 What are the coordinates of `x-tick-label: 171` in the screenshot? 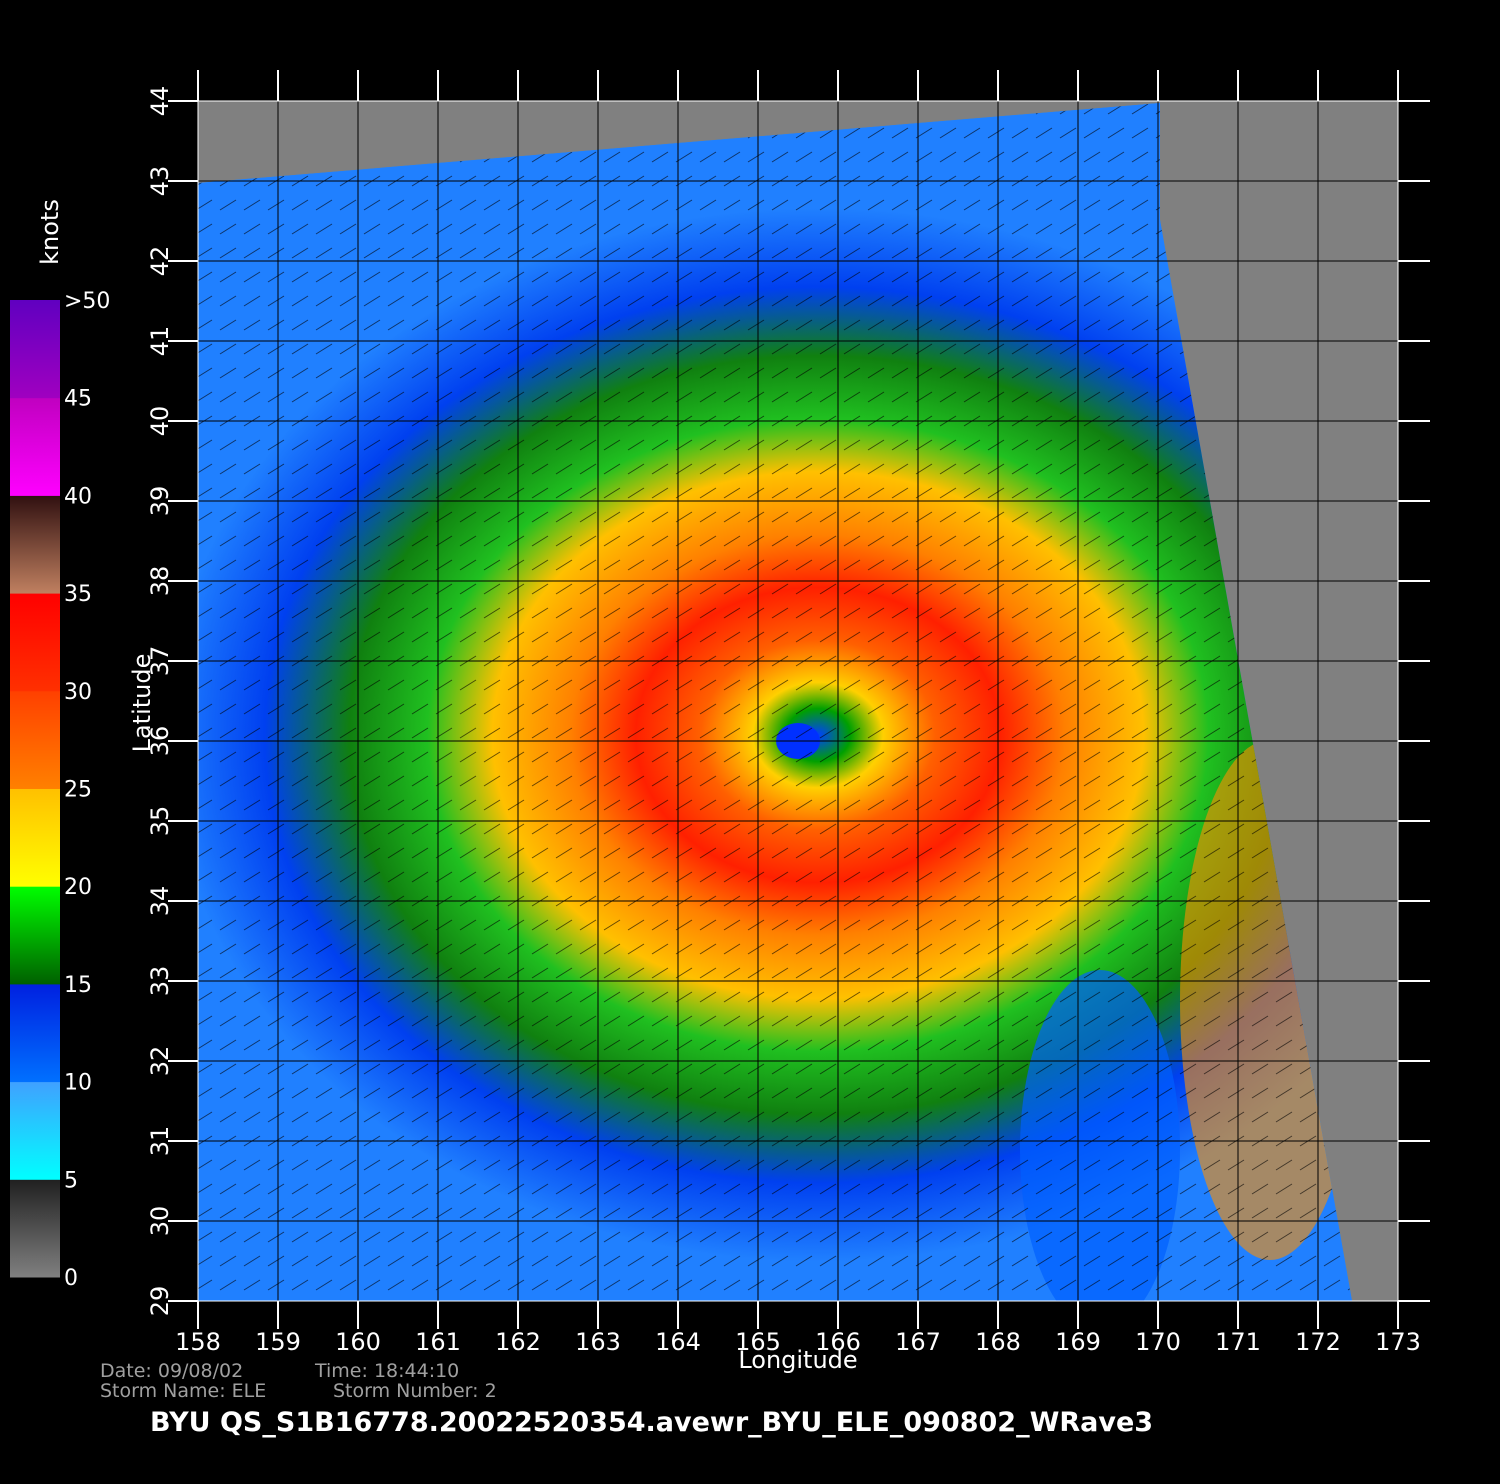 It's located at (1238, 1342).